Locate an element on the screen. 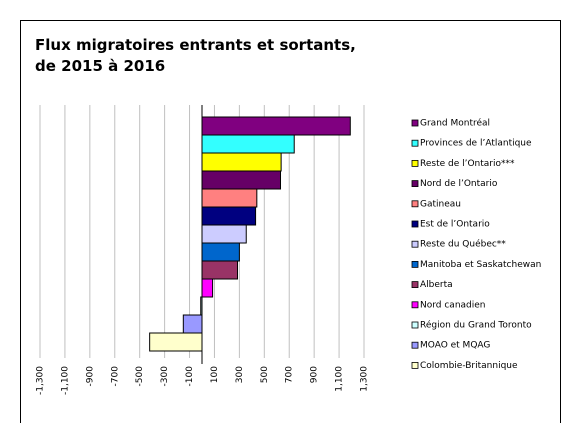 This screenshot has width=579, height=423. x-tick-label: -1,100 is located at coordinates (65, 380).